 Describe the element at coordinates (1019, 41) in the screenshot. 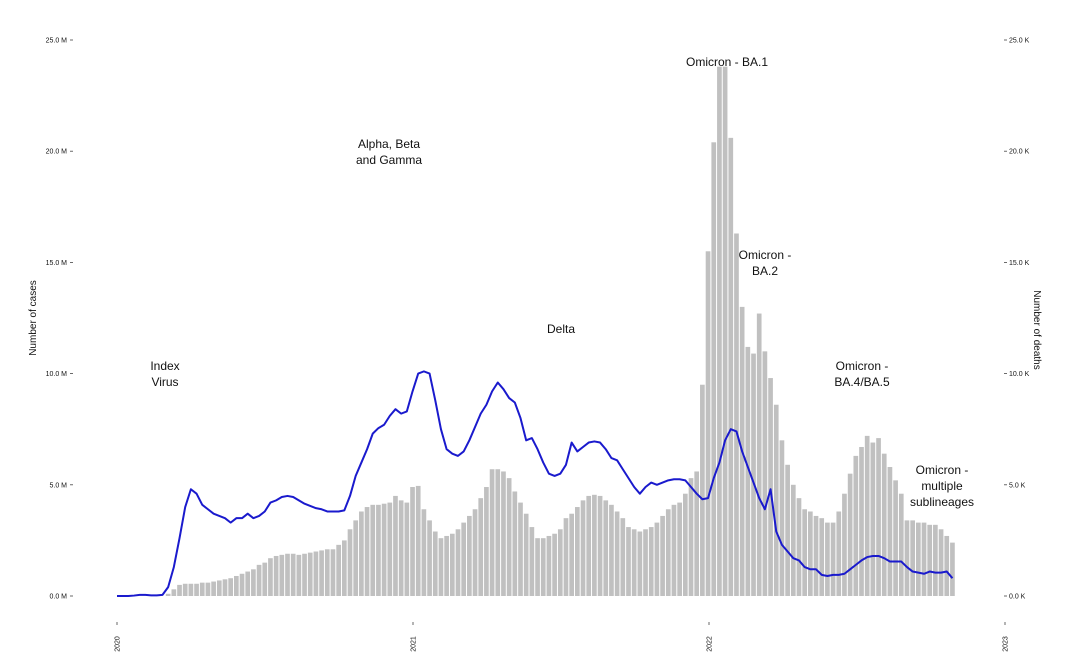

I see `y2-tick-label: 25.0 K` at that location.